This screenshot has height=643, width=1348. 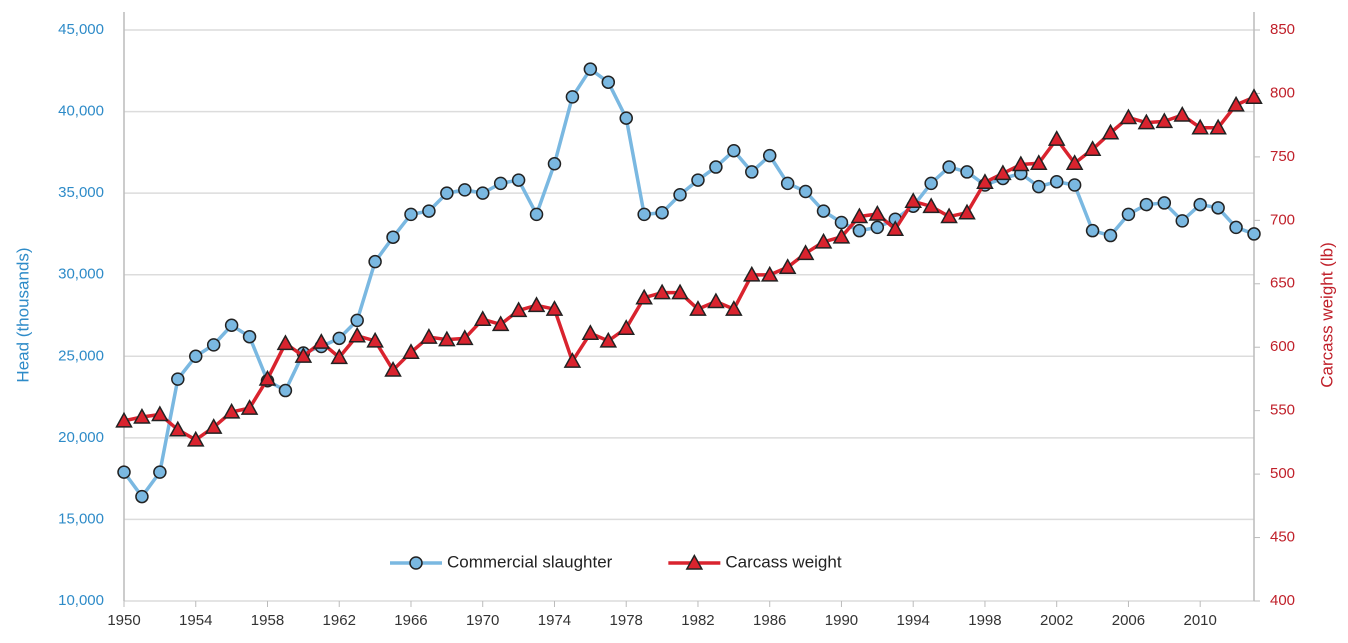 I want to click on legend-item: Commercial slaughter, so click(x=501, y=561).